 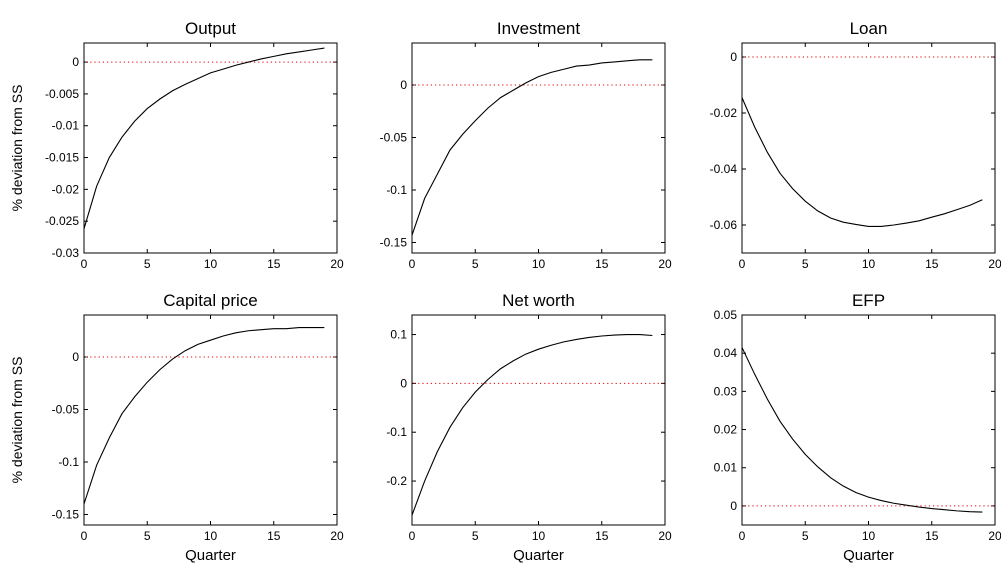 I want to click on y-tick-label: 0.1, so click(x=398, y=335).